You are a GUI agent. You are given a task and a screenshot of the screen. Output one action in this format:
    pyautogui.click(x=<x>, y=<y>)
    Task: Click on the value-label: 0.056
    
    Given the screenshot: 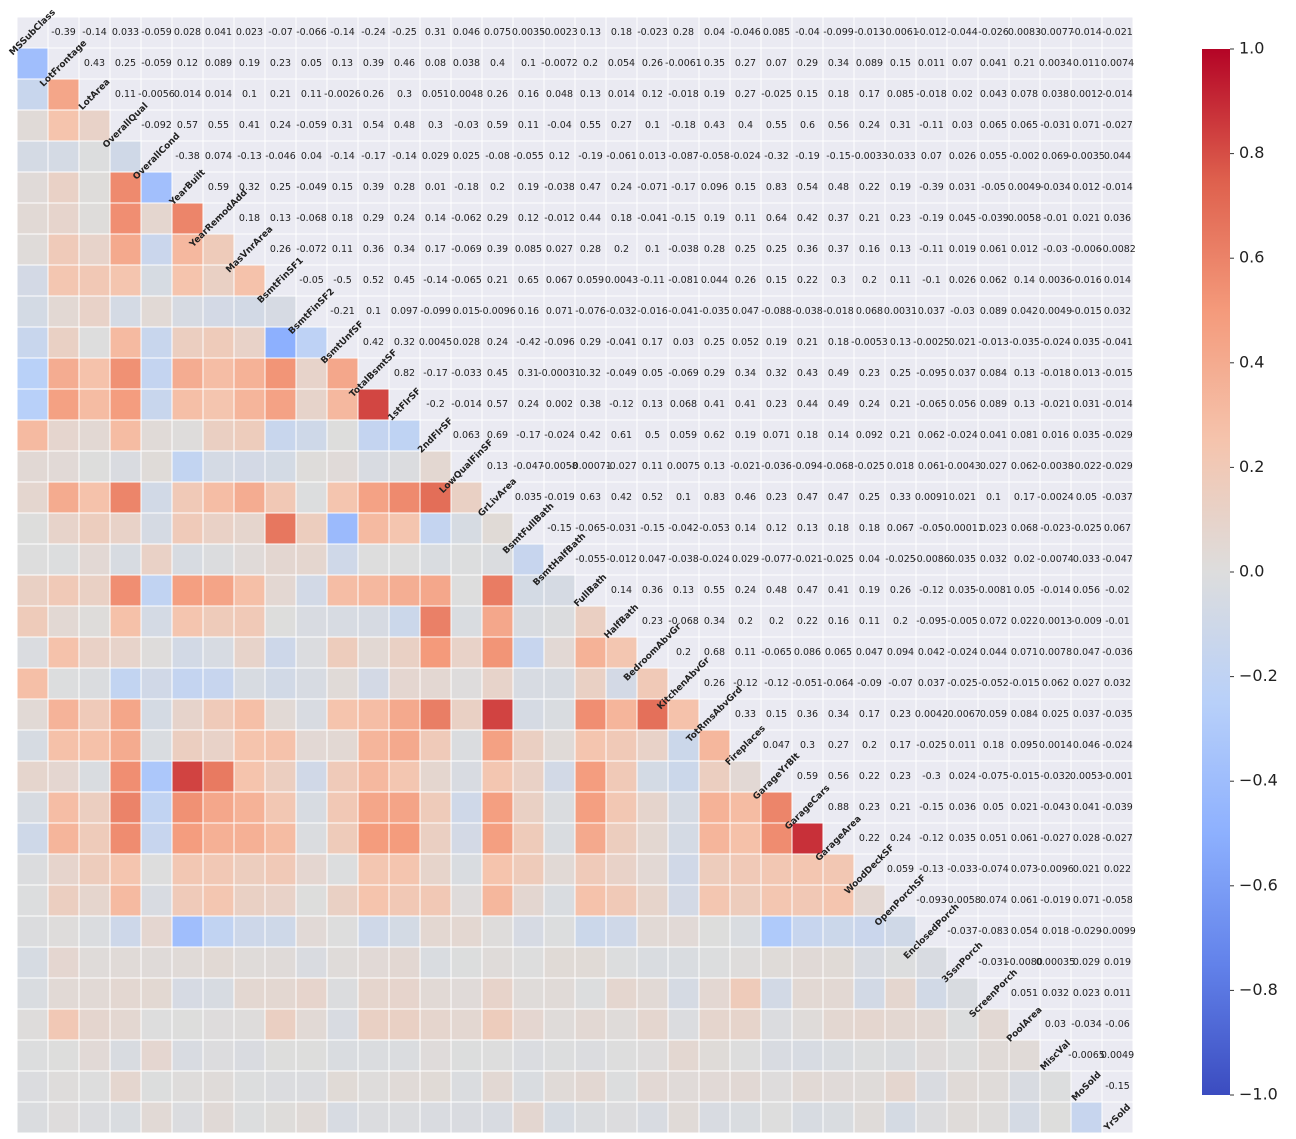 What is the action you would take?
    pyautogui.click(x=962, y=404)
    